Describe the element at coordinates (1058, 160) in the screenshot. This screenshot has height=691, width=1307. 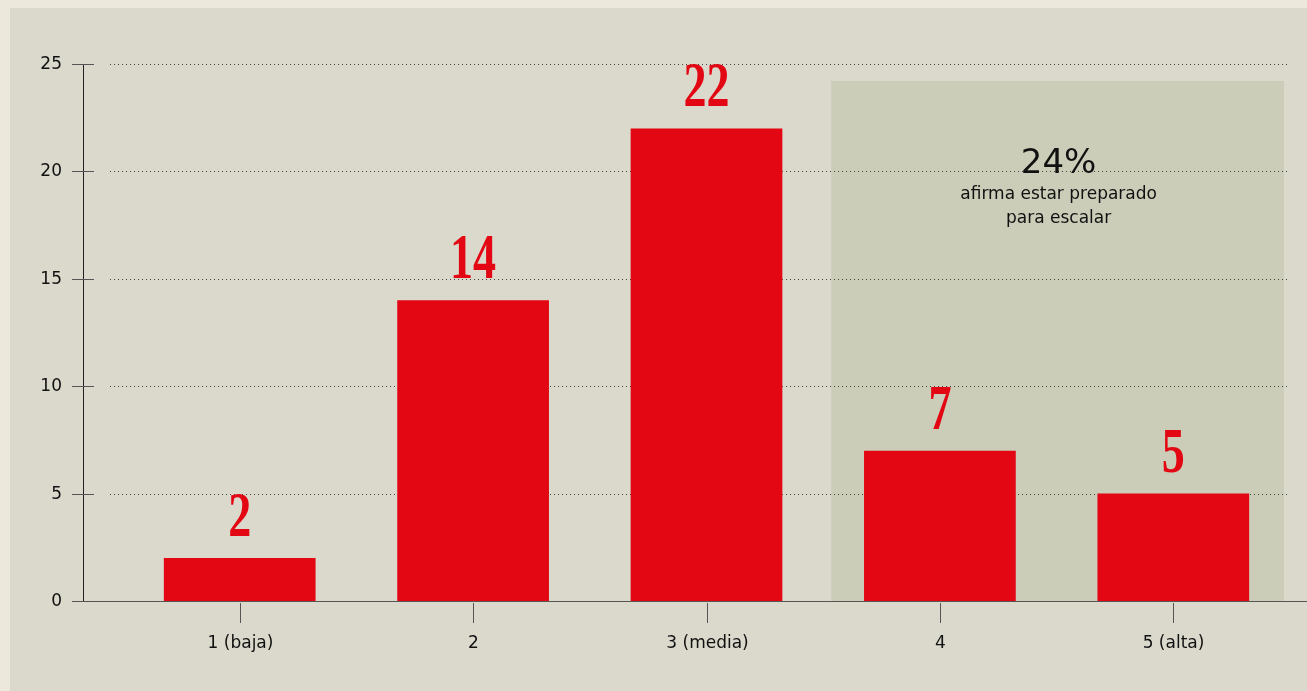
I see `band-label: 24%` at that location.